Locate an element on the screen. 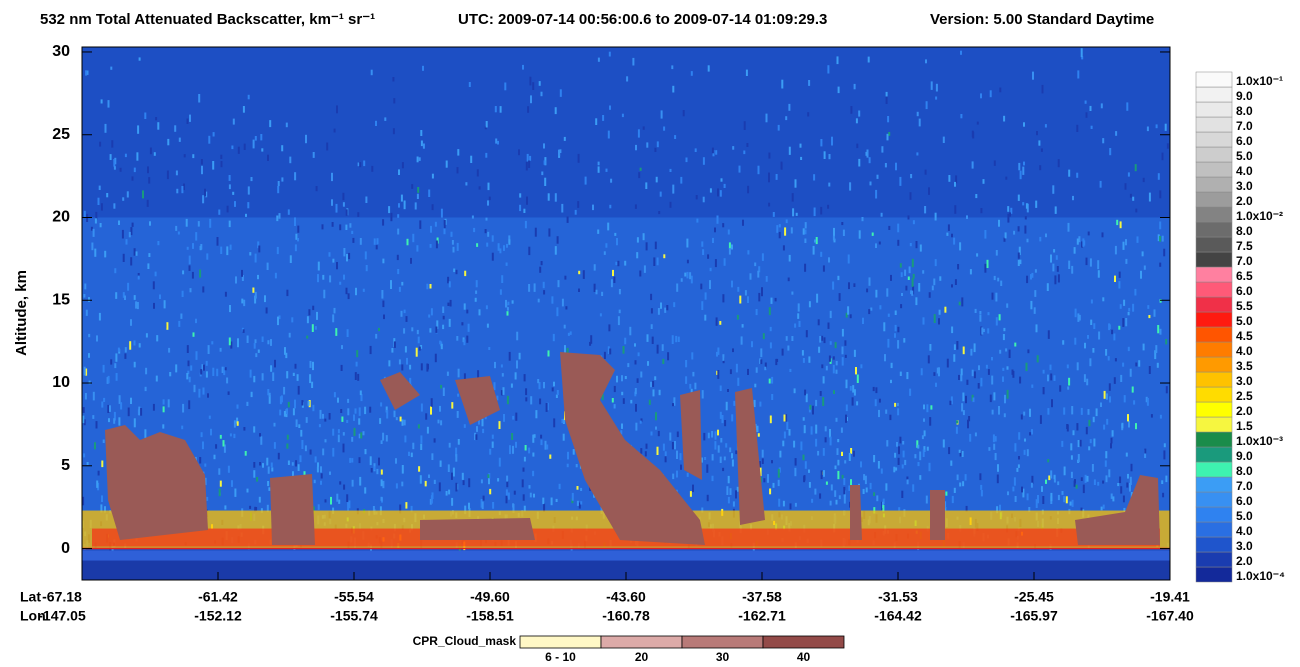  lat-label: -61.42 is located at coordinates (218, 597).